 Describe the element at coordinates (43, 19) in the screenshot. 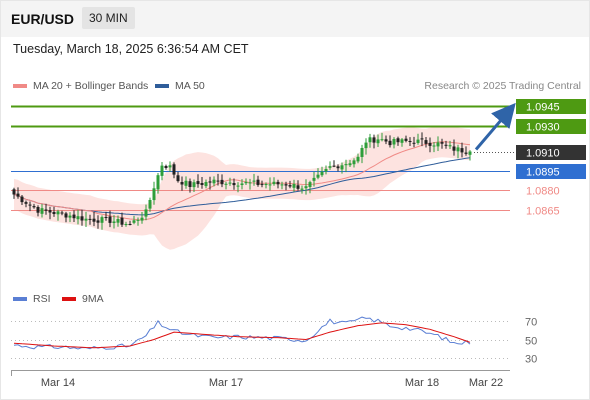

I see `symbol-label: EUR/USD` at that location.